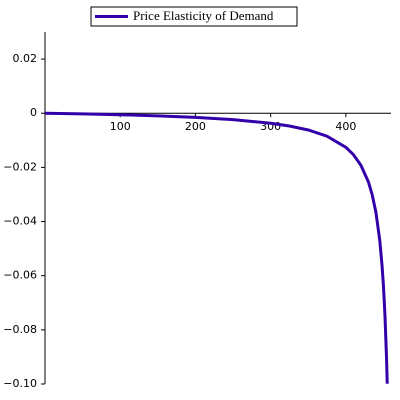  I want to click on y-tick-label: −0.04, so click(20, 221).